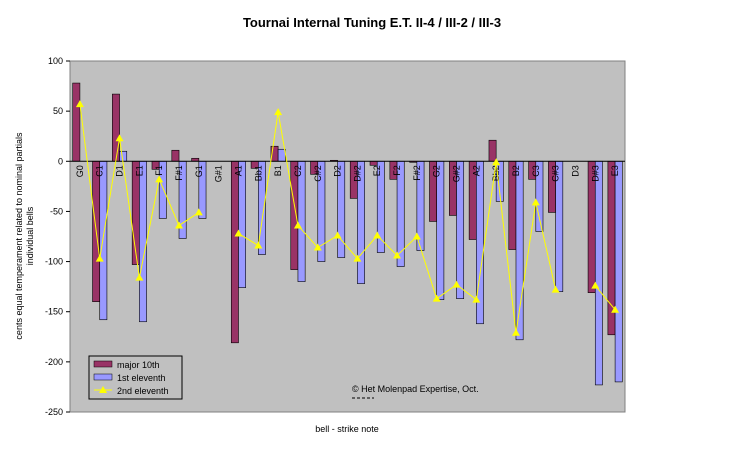  I want to click on legend-swatch-major-10th, so click(103, 364).